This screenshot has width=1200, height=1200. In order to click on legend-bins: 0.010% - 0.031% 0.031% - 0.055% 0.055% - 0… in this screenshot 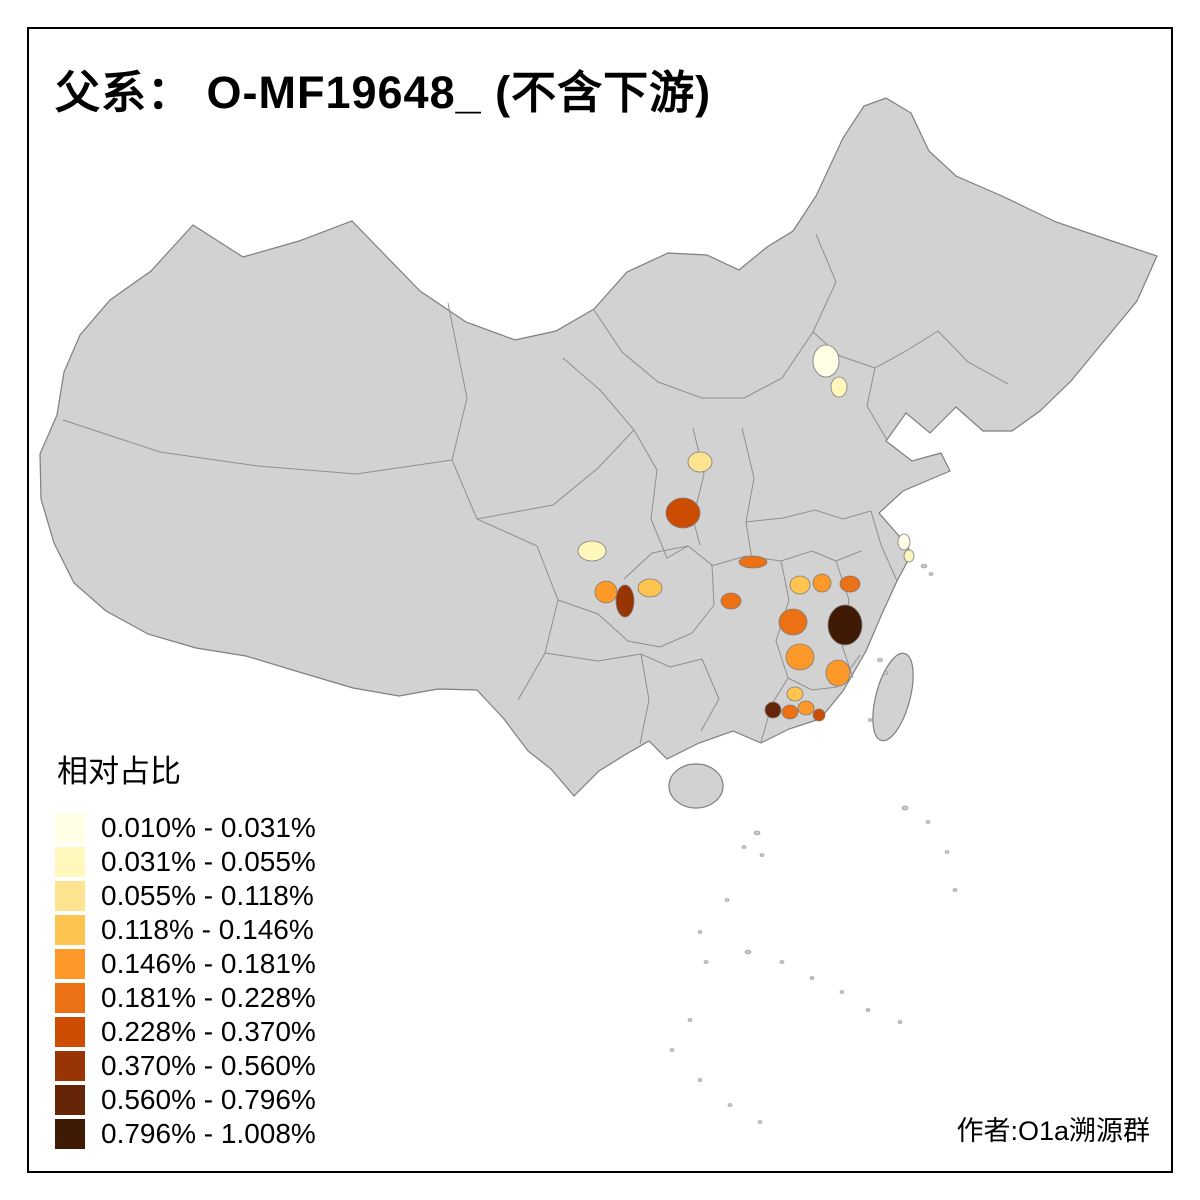, I will do `click(185, 981)`.